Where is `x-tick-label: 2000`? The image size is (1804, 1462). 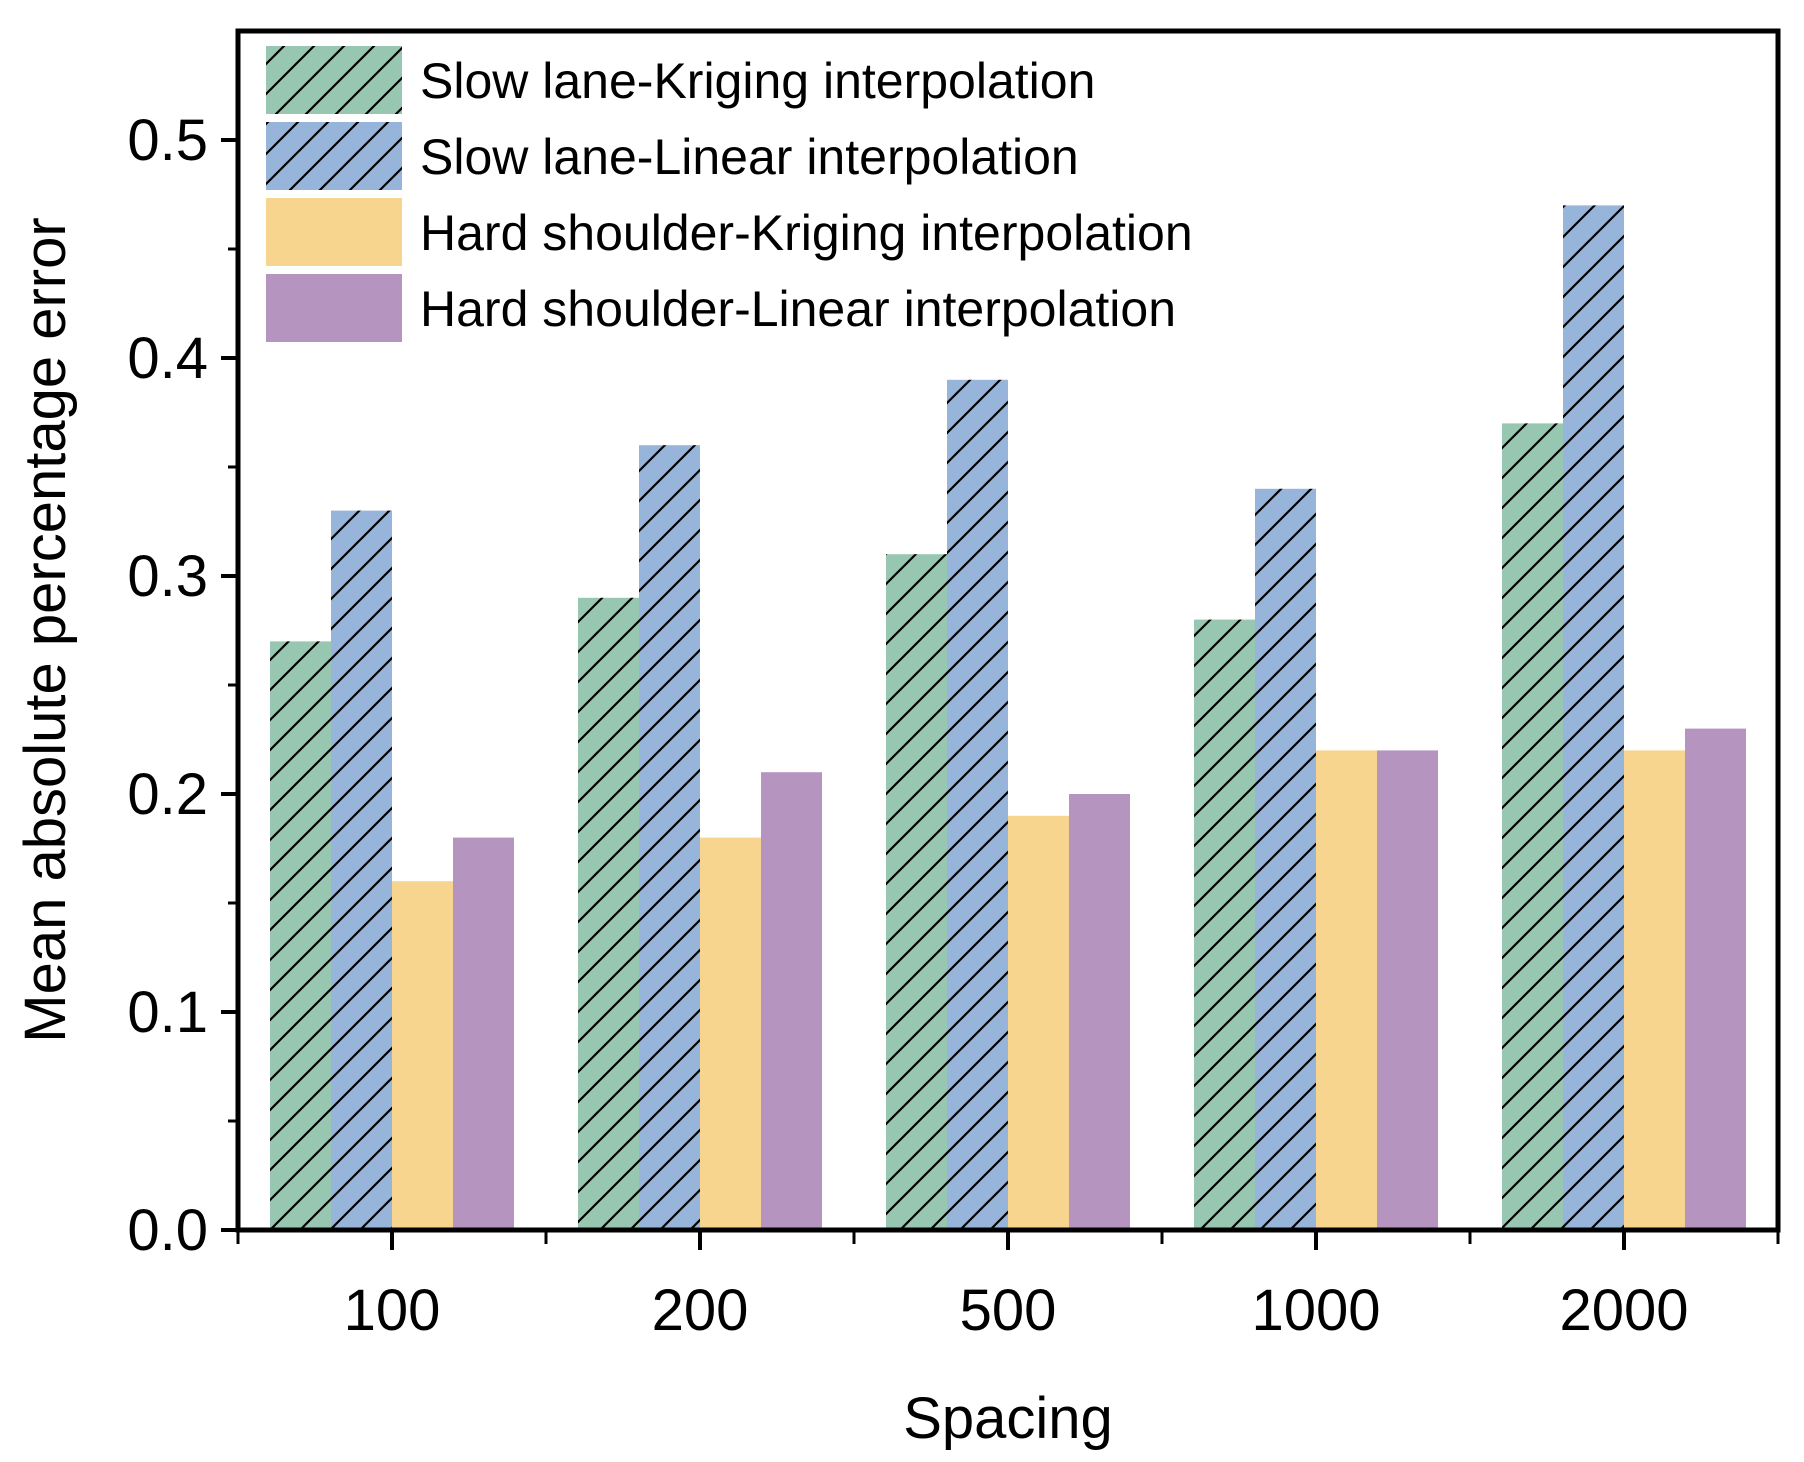 x-tick-label: 2000 is located at coordinates (1623, 1310).